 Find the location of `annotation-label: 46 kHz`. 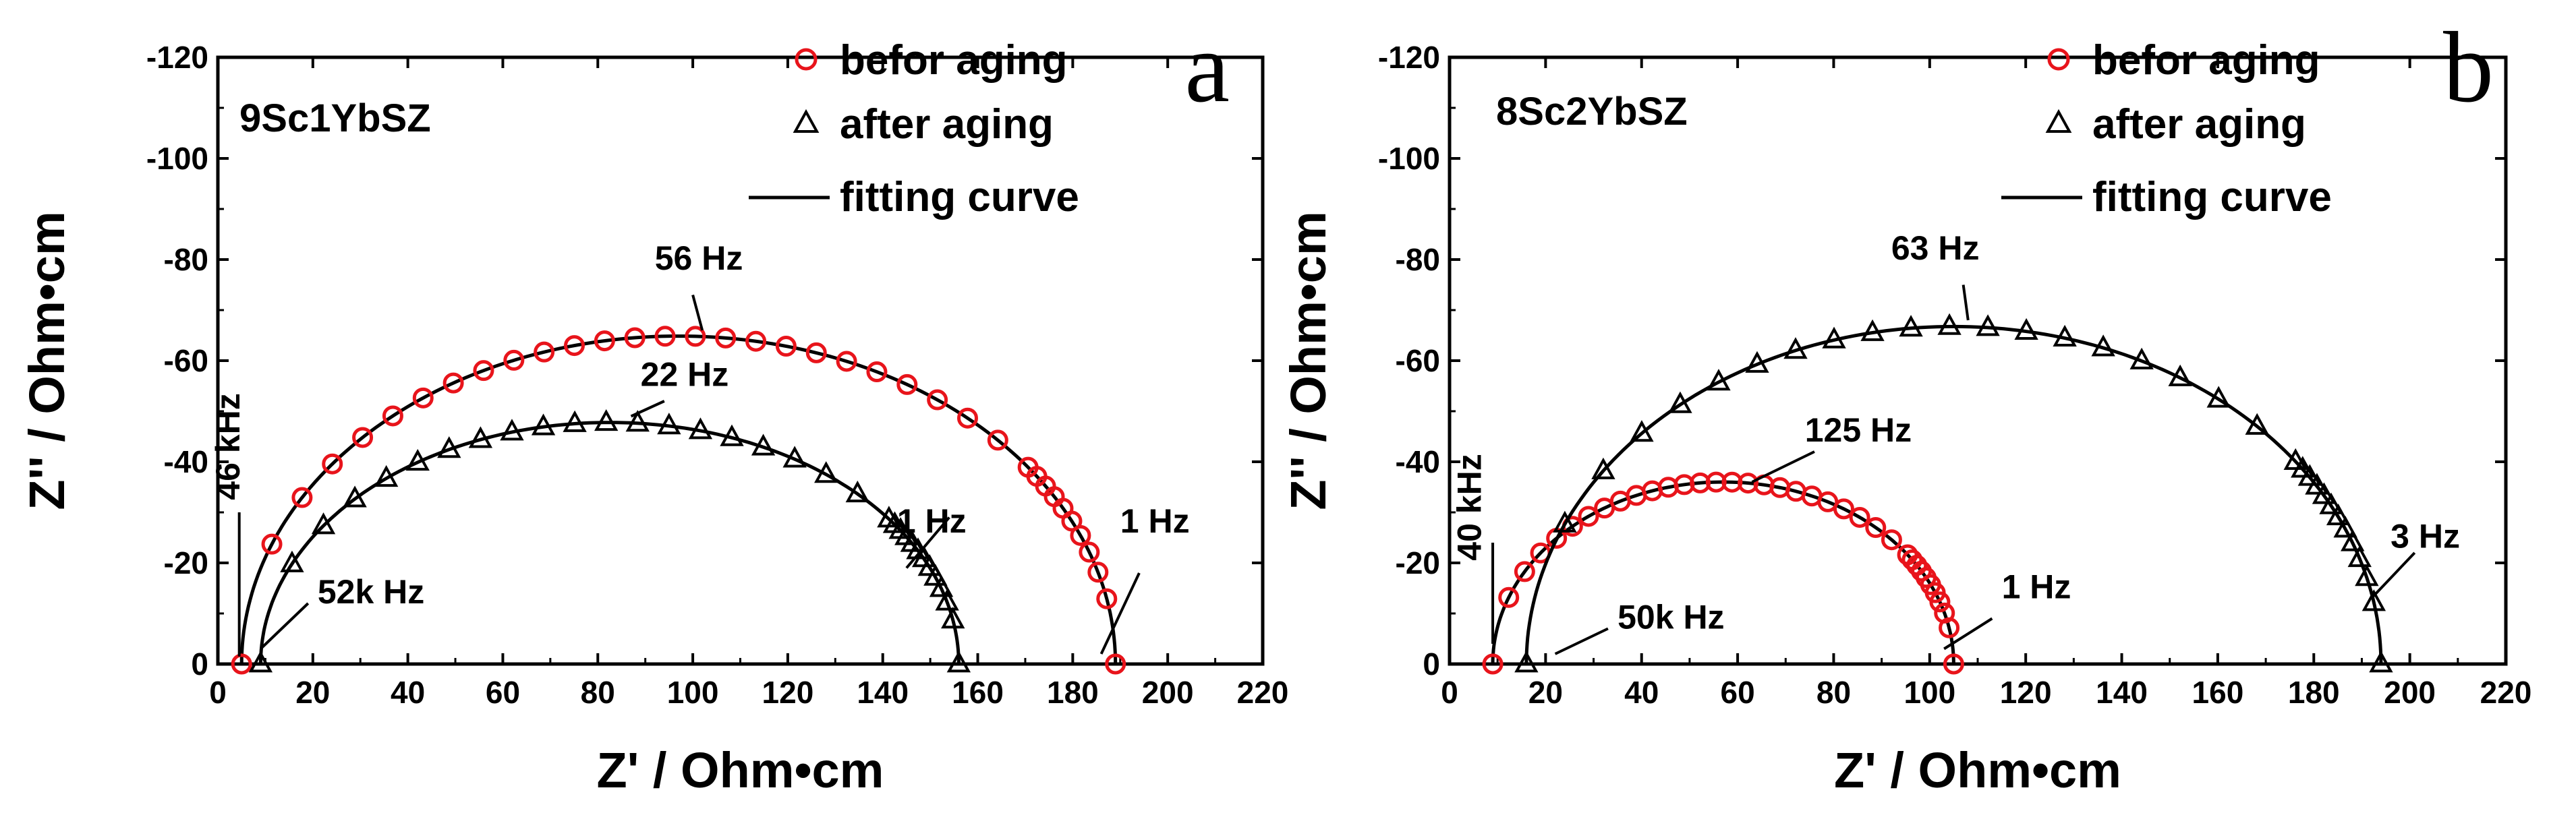

annotation-label: 46 kHz is located at coordinates (228, 446).